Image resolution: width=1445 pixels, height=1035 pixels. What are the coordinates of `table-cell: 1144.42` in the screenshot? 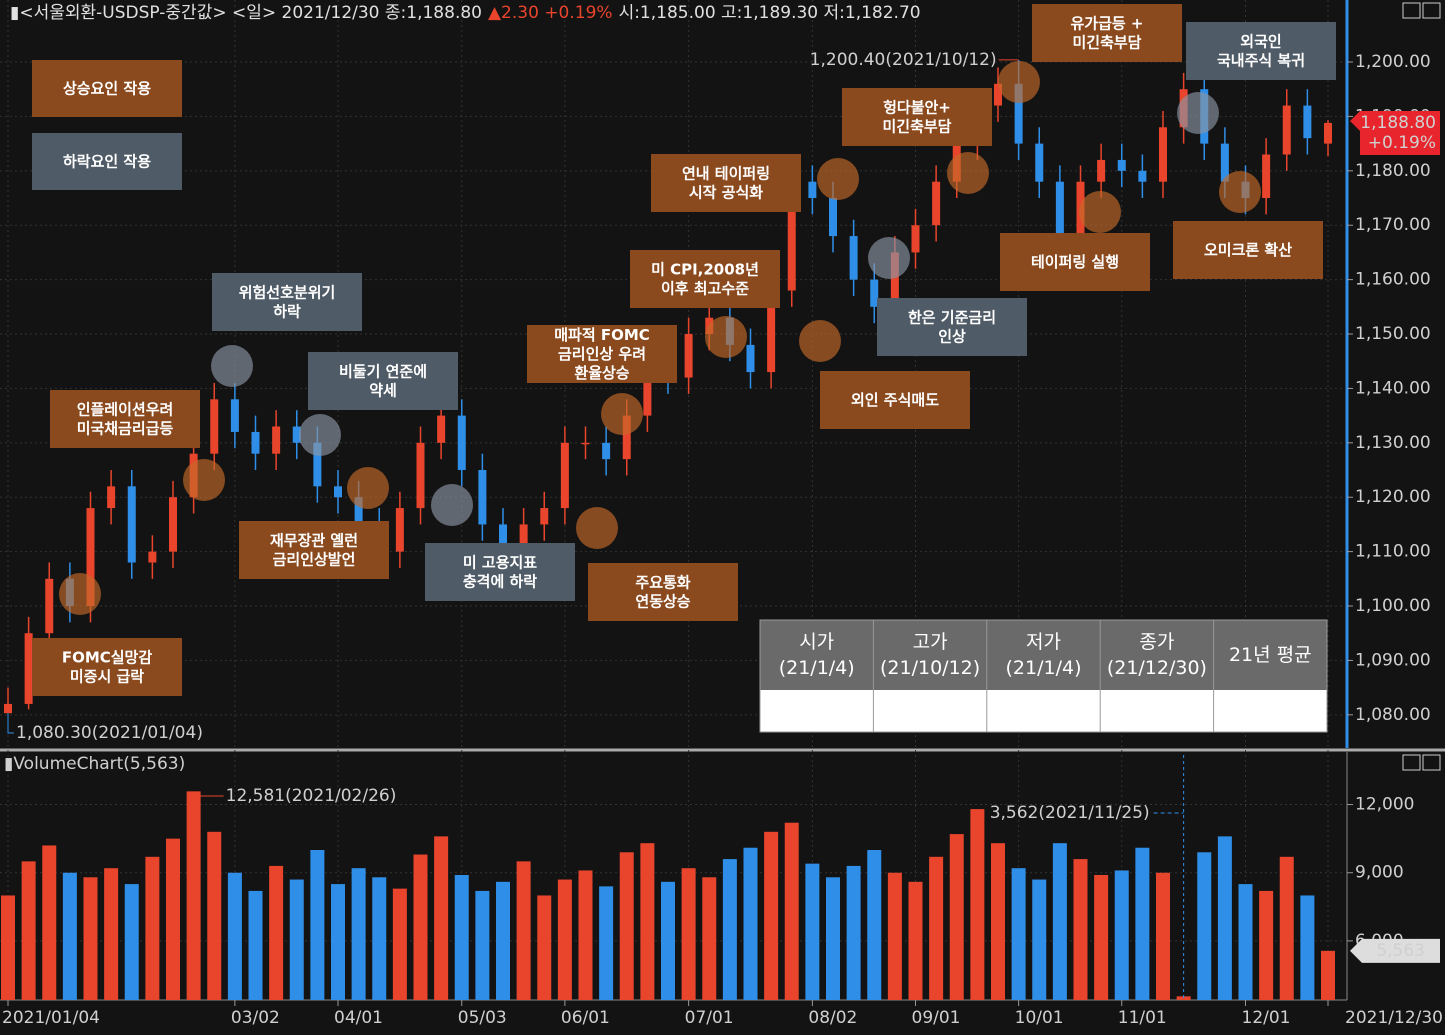 It's located at (1270, 712).